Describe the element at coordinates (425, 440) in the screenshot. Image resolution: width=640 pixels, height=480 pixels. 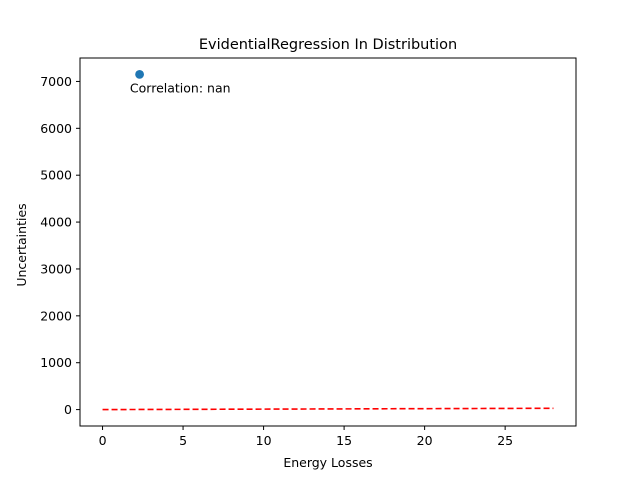
I see `x-tick-label: 20` at that location.